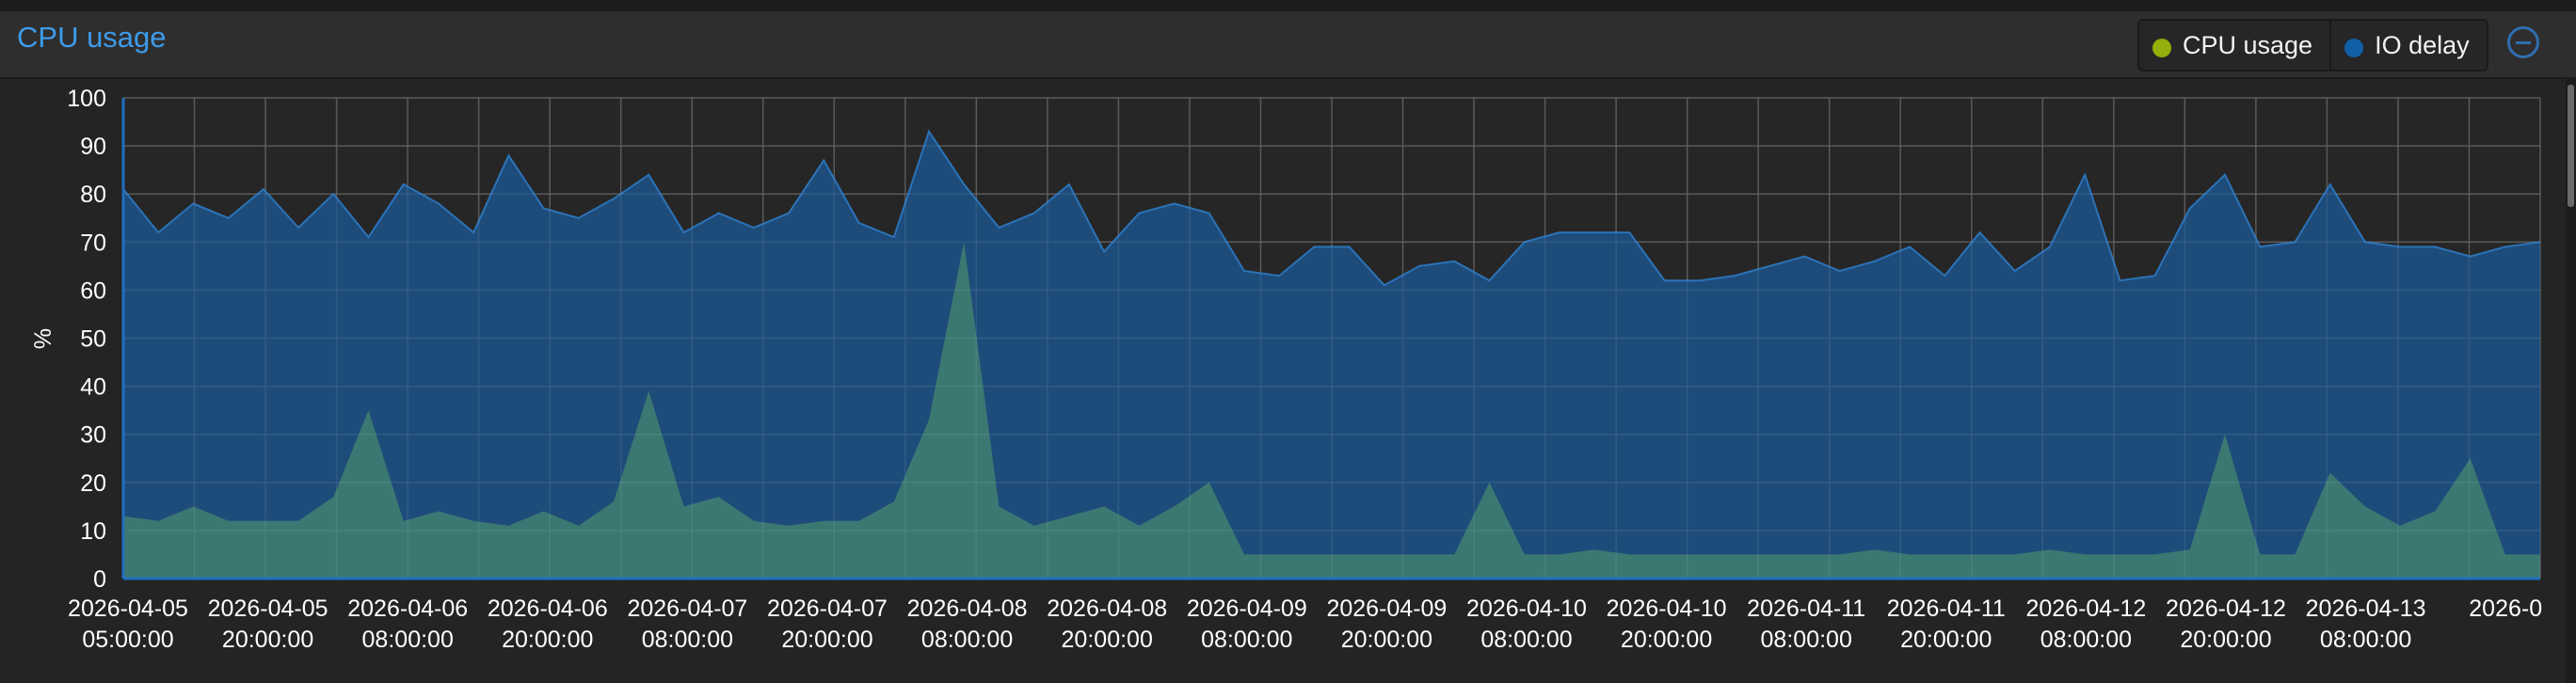 The image size is (2576, 683). Describe the element at coordinates (2161, 48) in the screenshot. I see `cpu-usage-legend-dot-icon` at that location.